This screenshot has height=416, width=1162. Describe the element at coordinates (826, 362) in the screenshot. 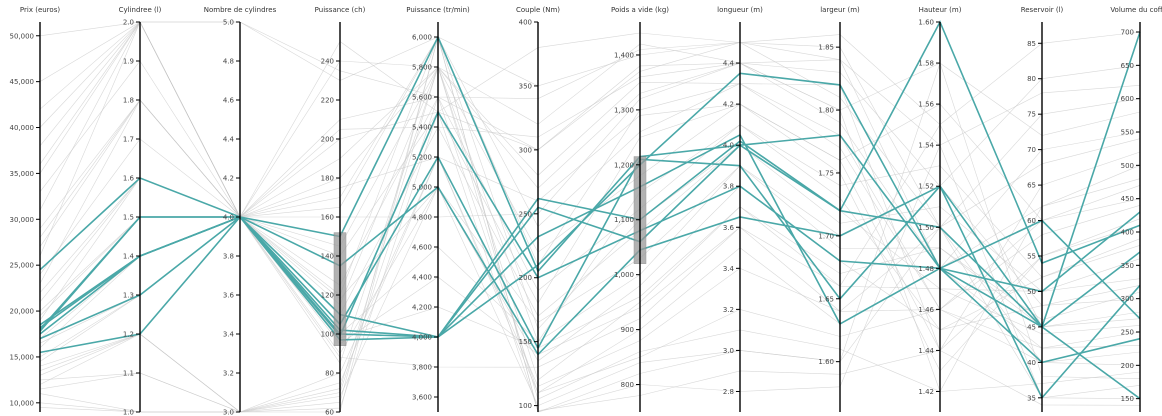

I see `tick-label: 1.60` at that location.